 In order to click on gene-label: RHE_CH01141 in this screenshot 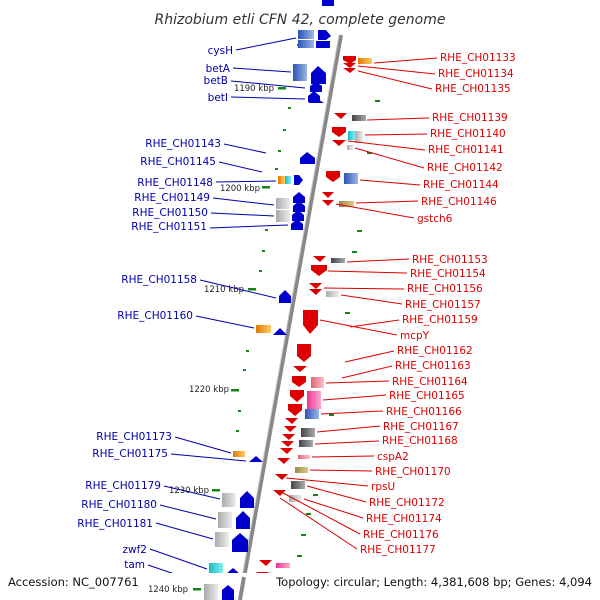, I will do `click(466, 150)`.